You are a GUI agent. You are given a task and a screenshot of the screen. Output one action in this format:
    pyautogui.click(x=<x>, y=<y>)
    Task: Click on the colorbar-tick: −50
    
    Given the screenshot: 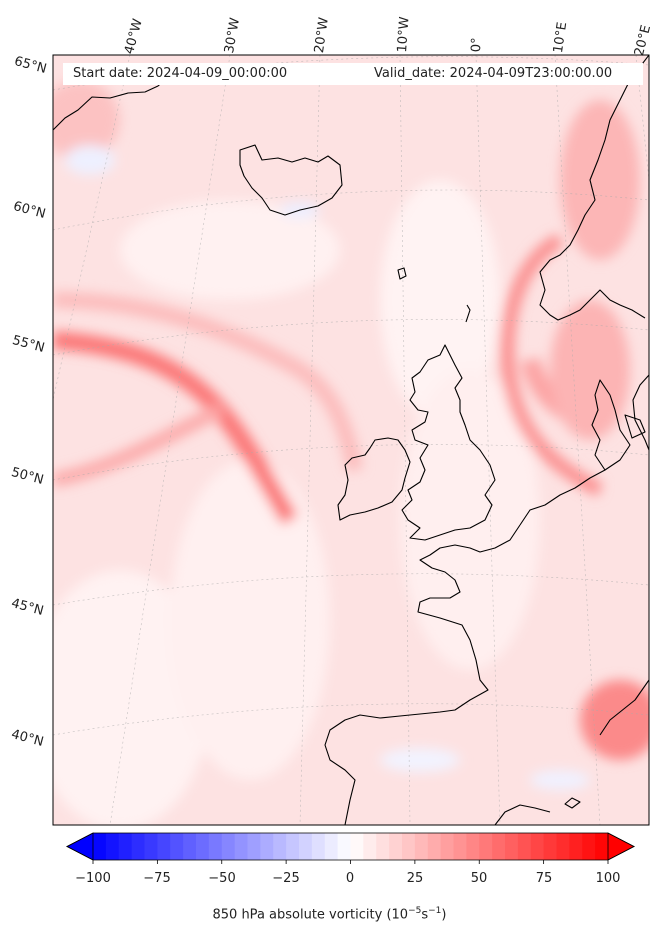 What is the action you would take?
    pyautogui.click(x=222, y=878)
    